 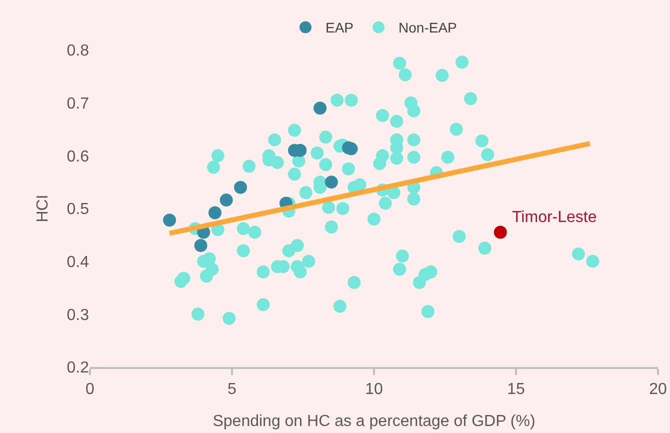 I want to click on x-tick-label: 10, so click(x=374, y=389).